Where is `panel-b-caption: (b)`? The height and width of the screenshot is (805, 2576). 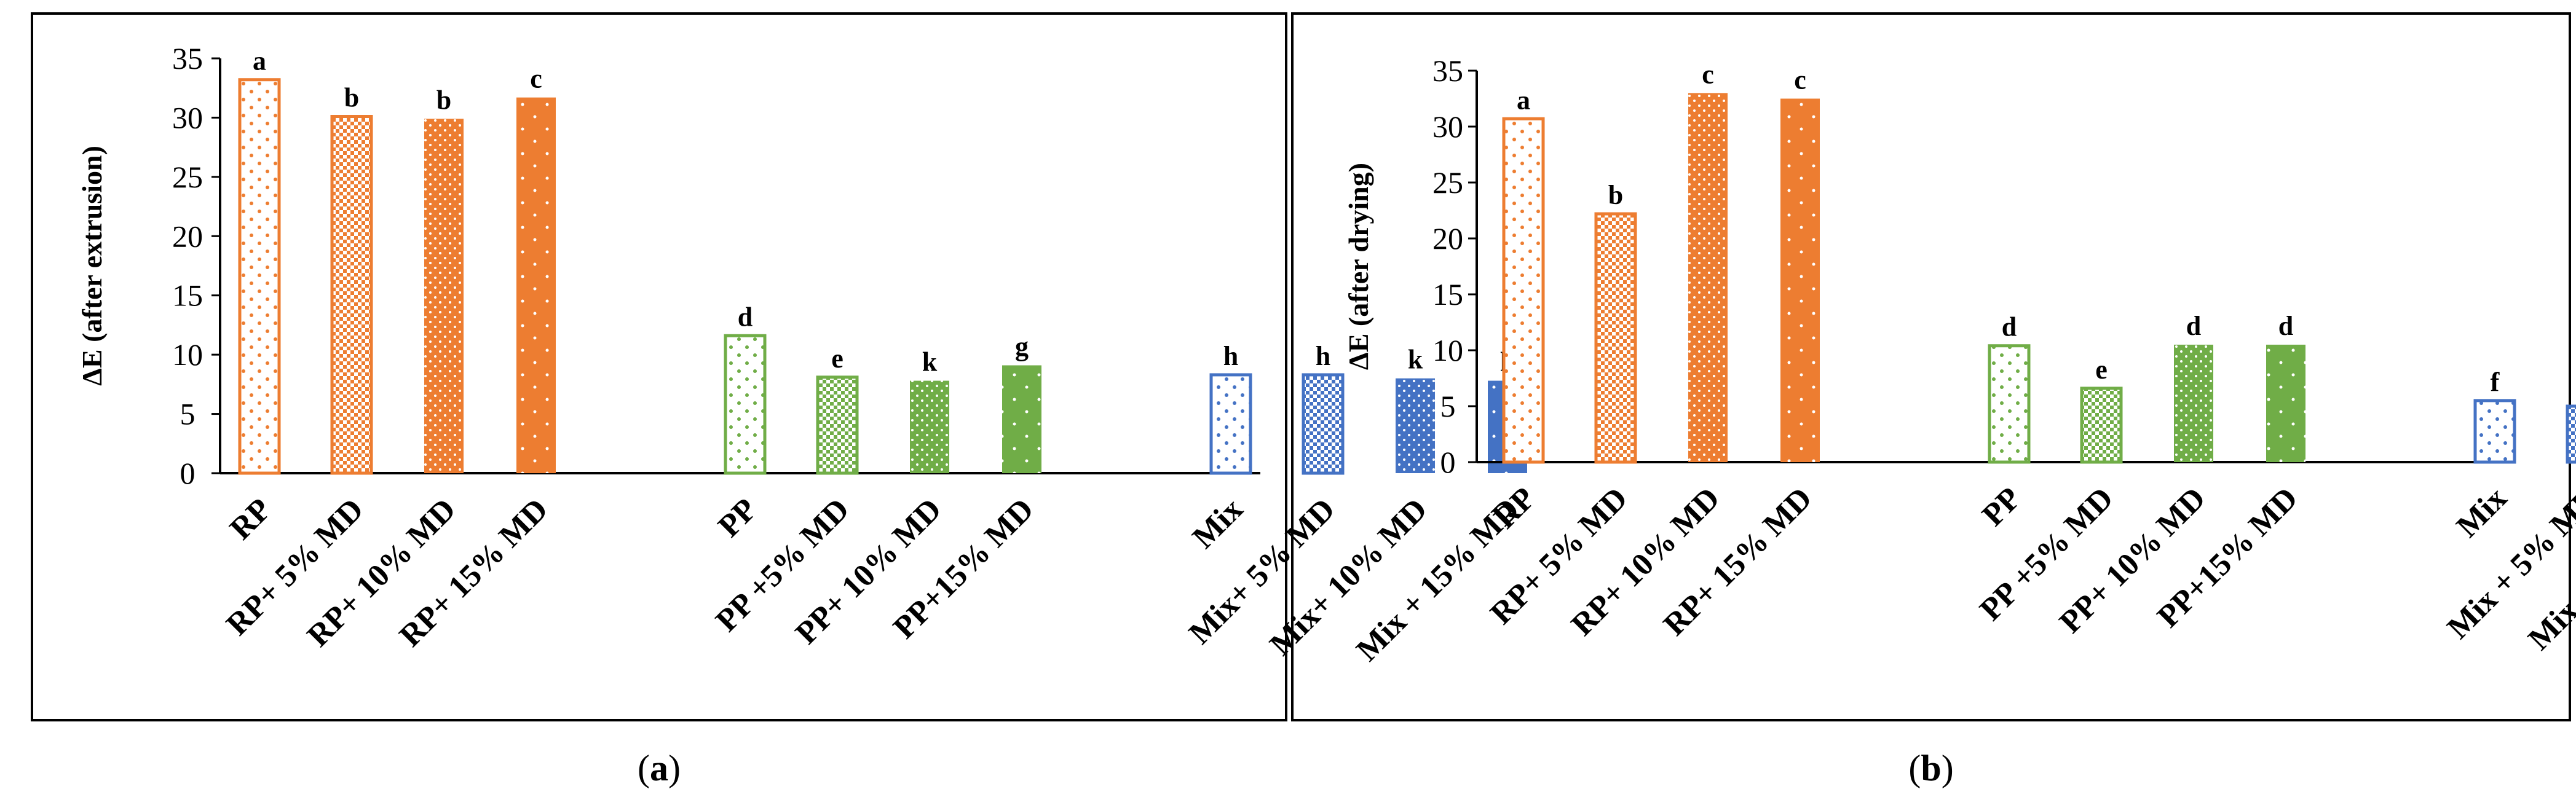
panel-b-caption: (b) is located at coordinates (1930, 768).